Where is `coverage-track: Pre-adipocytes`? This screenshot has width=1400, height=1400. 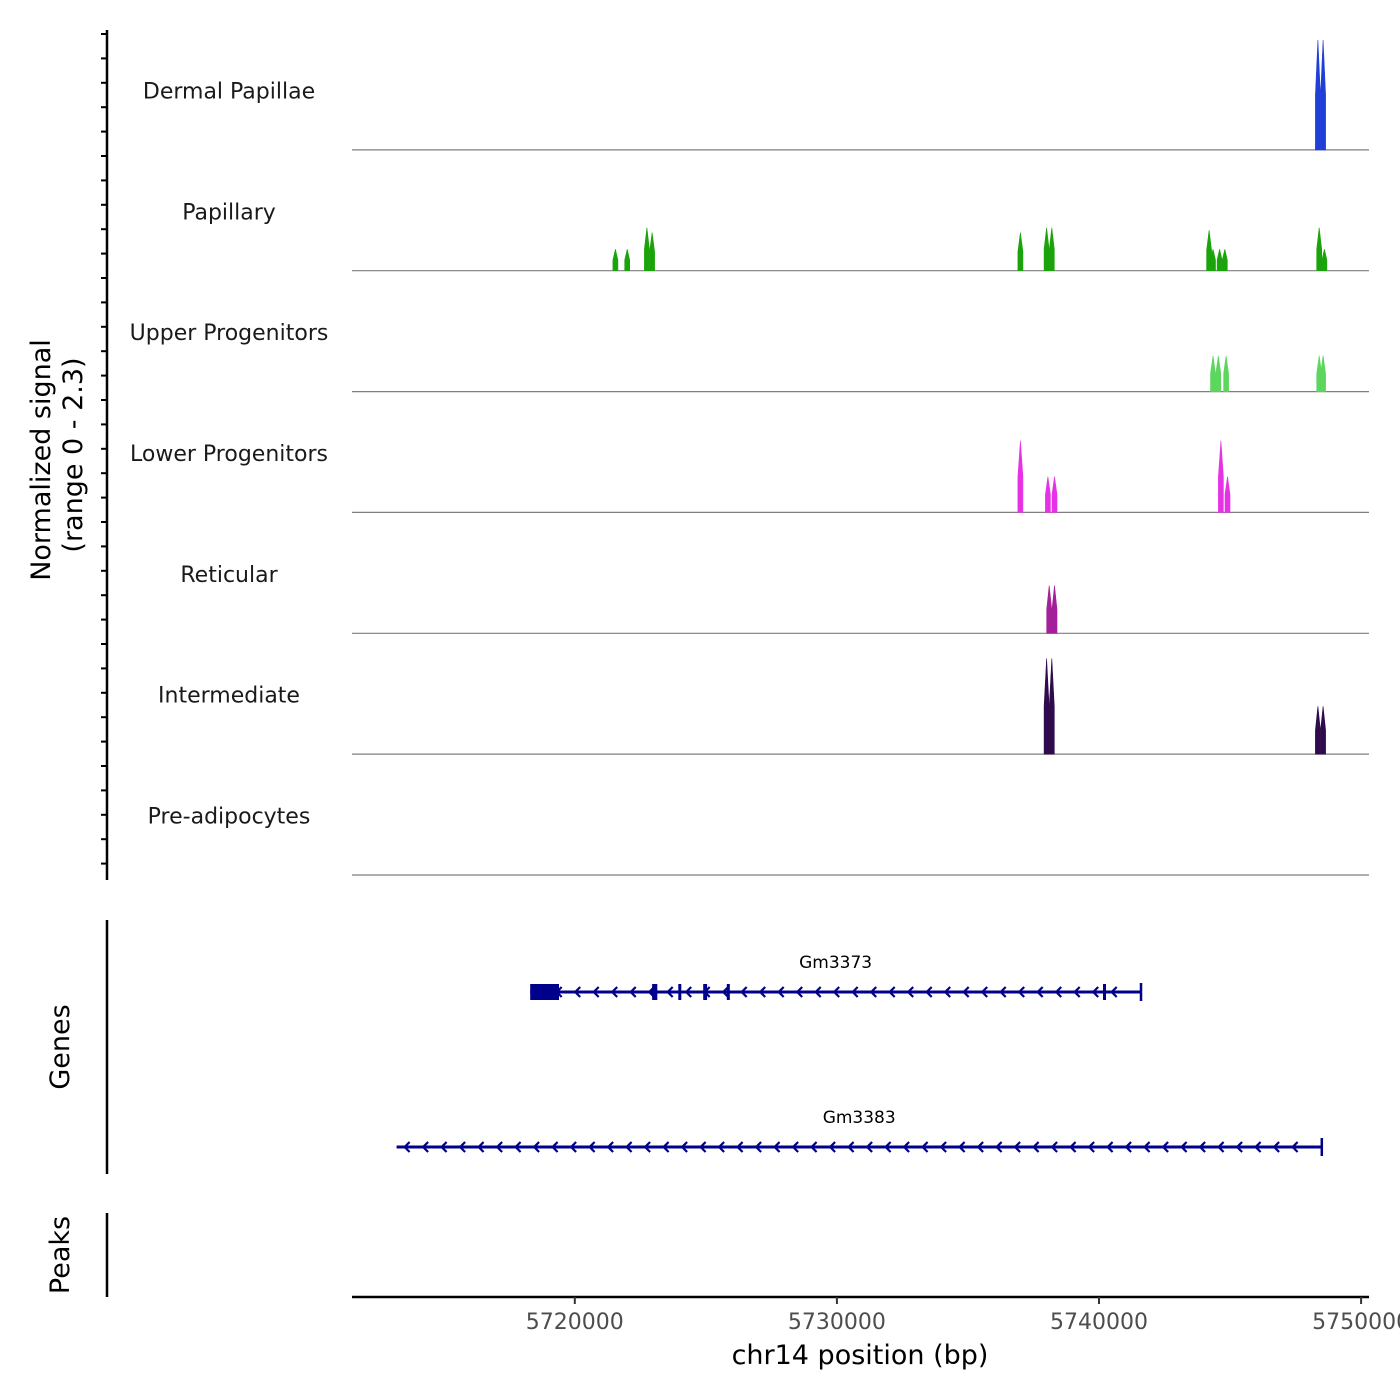
coverage-track: Pre-adipocytes is located at coordinates (758, 840).